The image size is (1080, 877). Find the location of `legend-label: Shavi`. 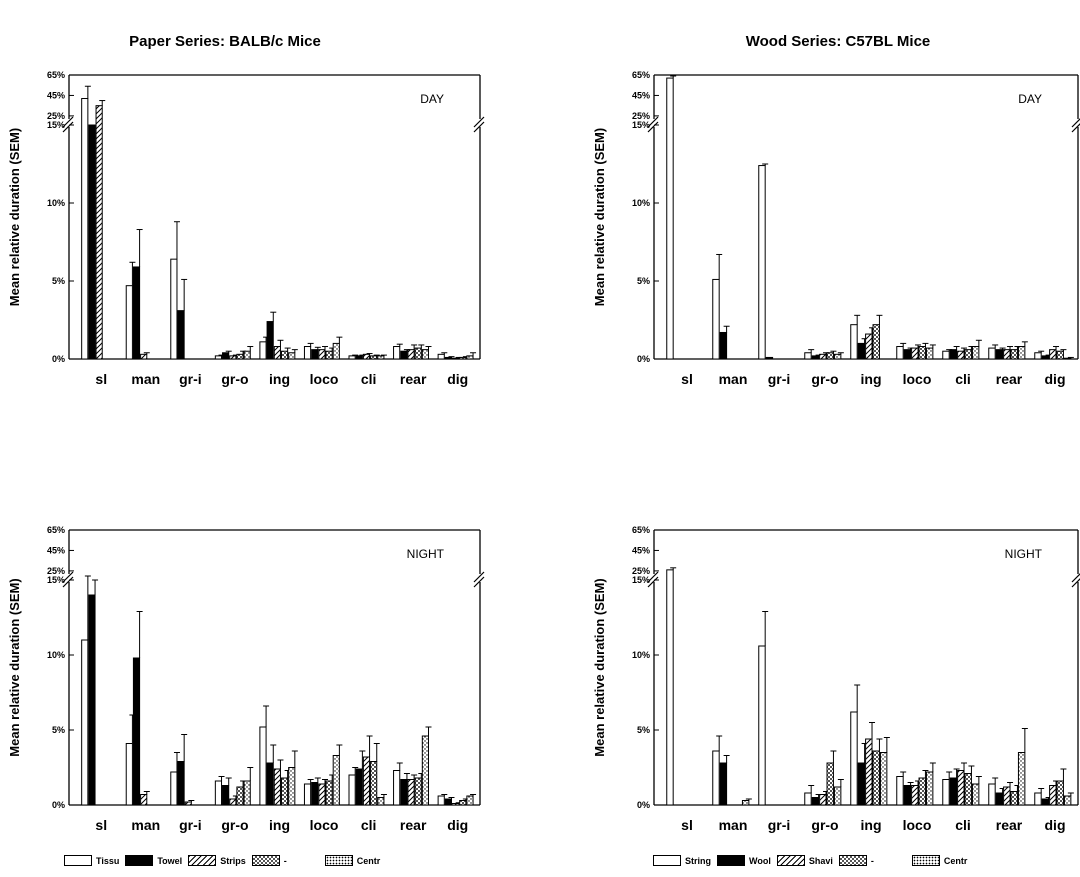

legend-label: Shavi is located at coordinates (820, 860).